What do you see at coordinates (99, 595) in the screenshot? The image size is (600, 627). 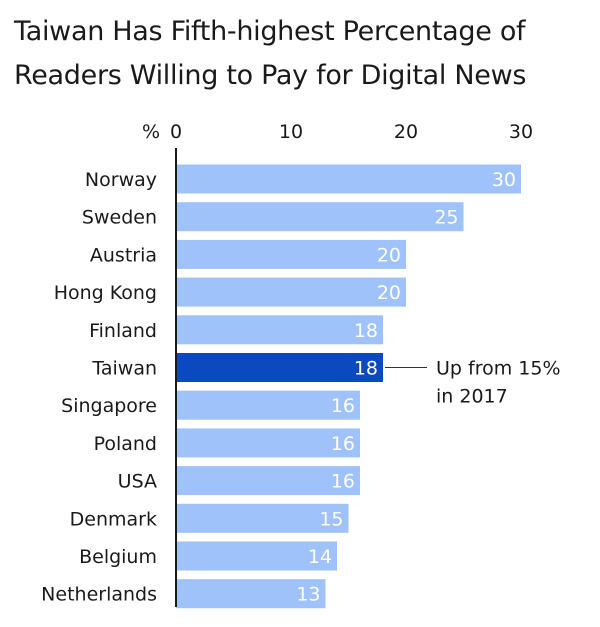 I see `category-label: Netherlands` at bounding box center [99, 595].